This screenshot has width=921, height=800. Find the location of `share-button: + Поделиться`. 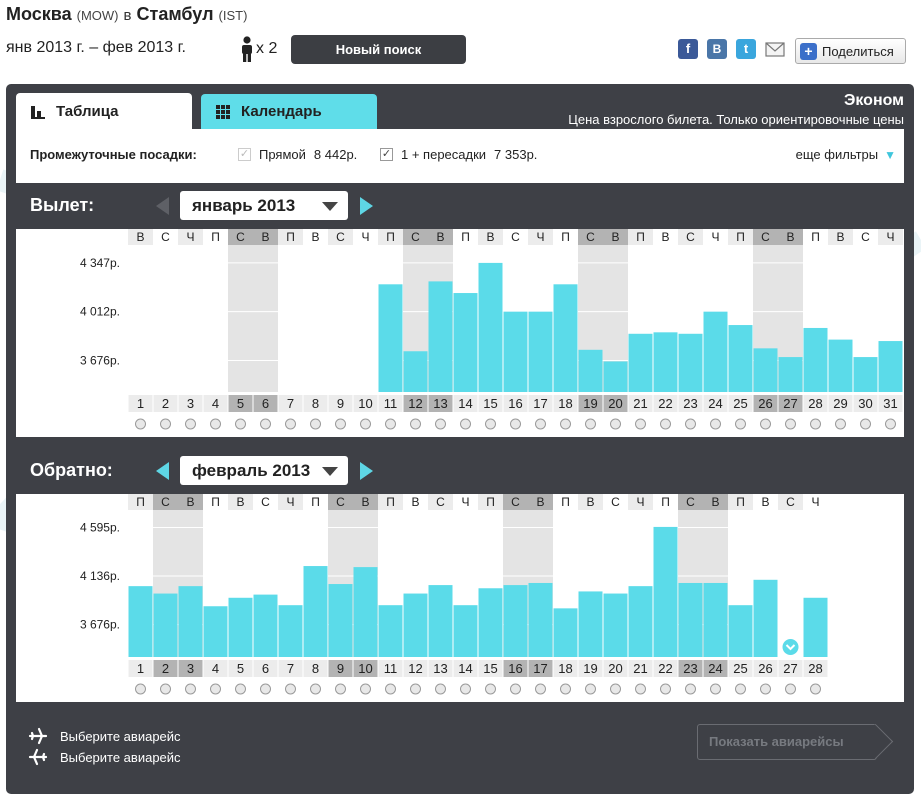

share-button: + Поделиться is located at coordinates (850, 51).